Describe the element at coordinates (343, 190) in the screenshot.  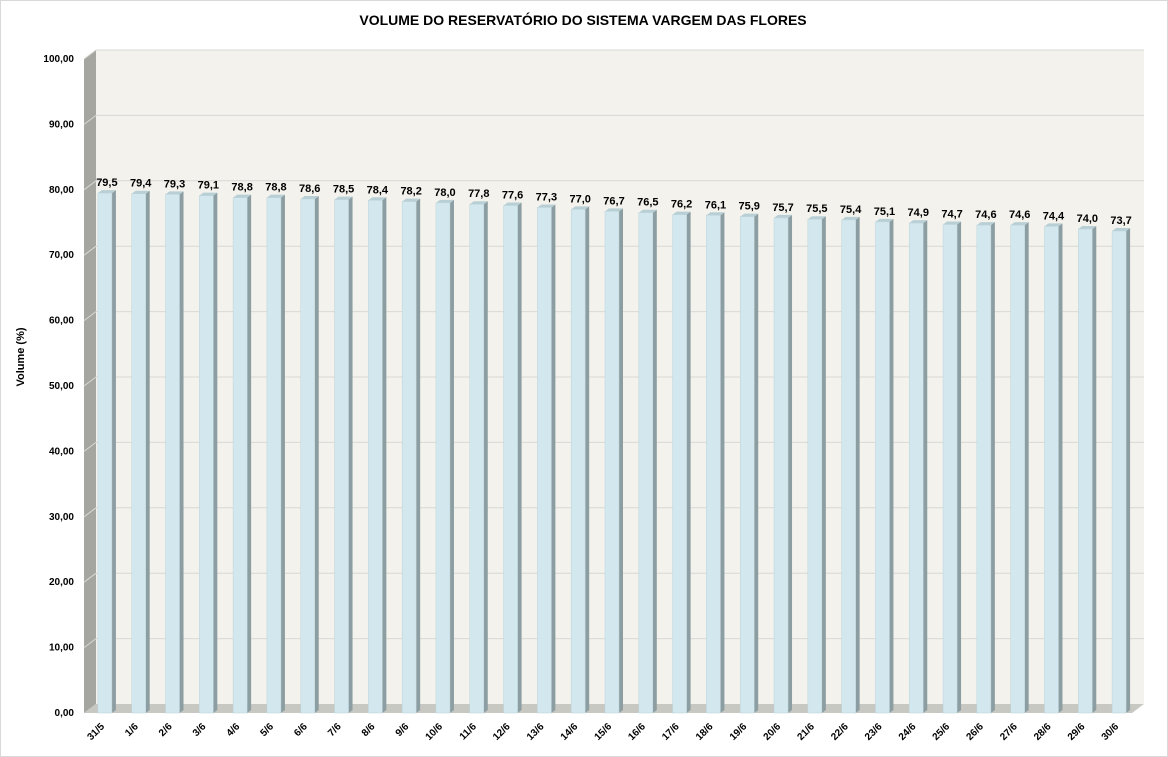
I see `data-label: 78,5` at that location.